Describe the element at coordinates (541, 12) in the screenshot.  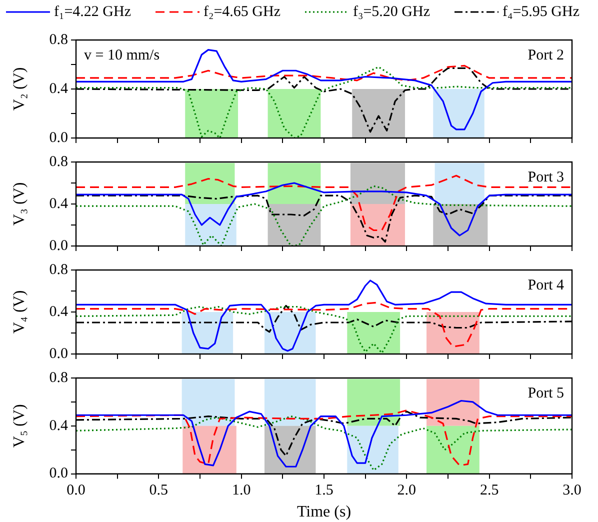
I see `legend-label: f₄=5.95 GHz` at that location.